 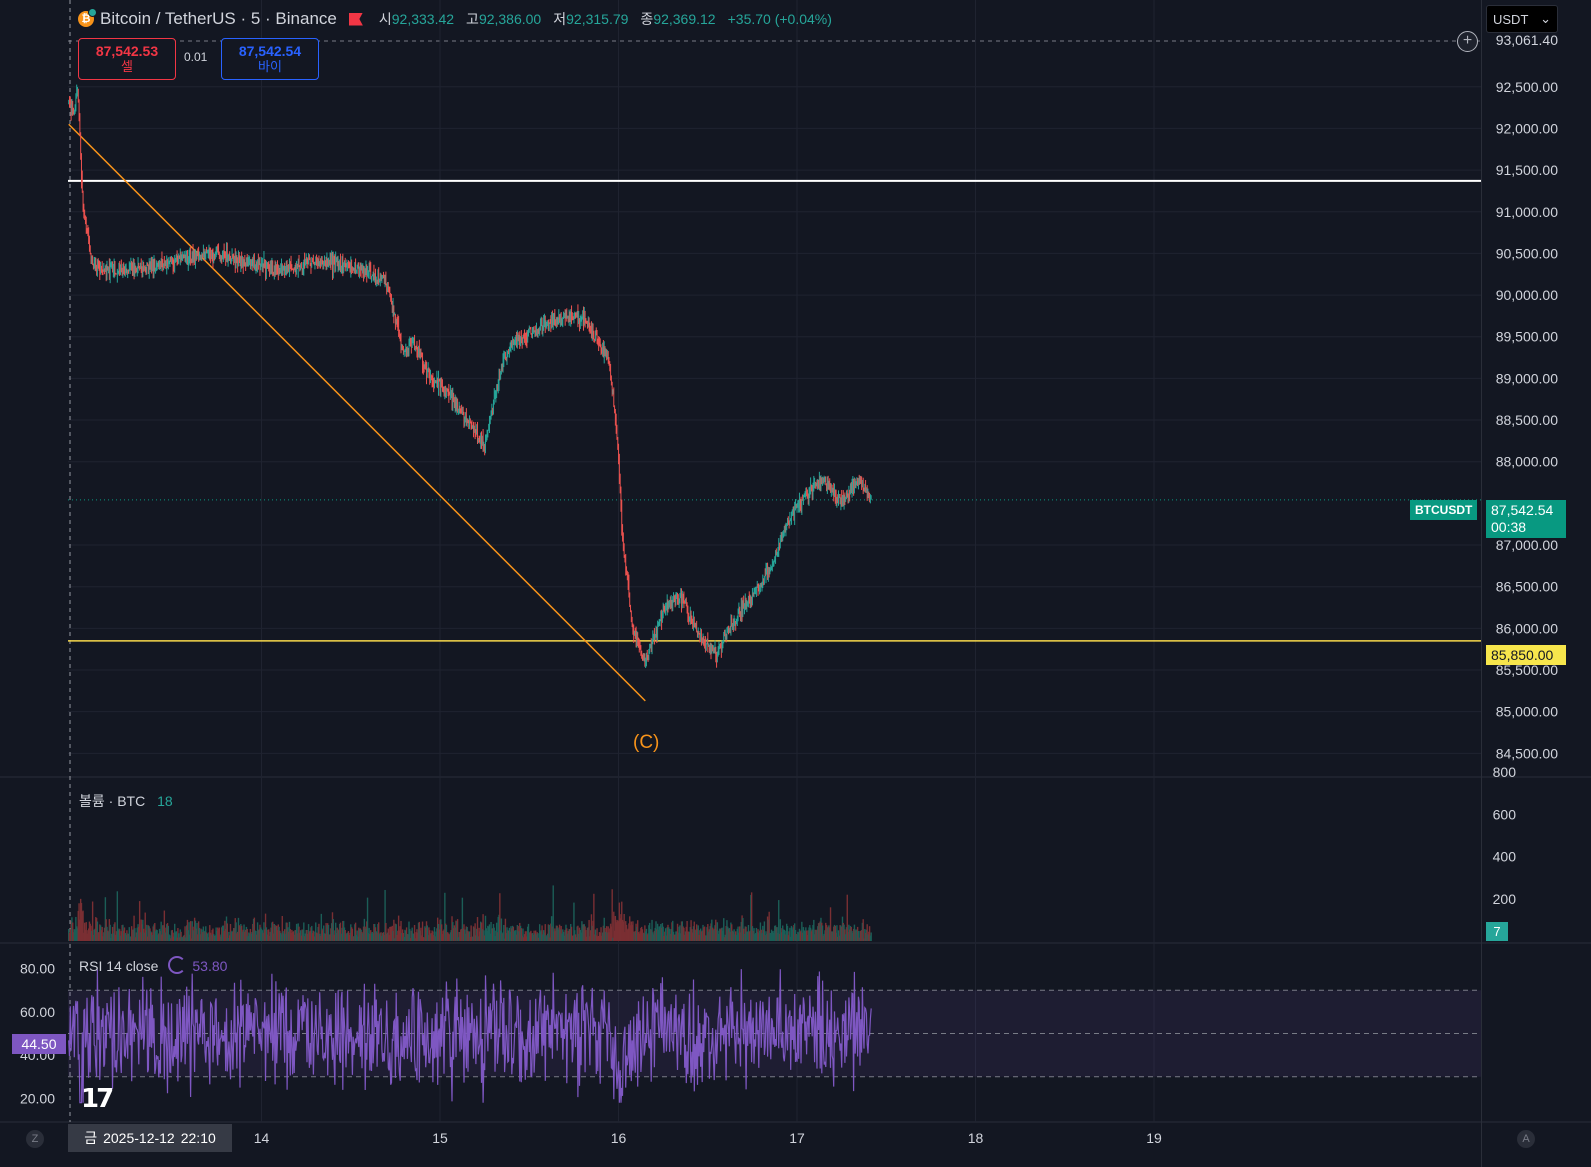 I want to click on currency-select: USDT ⌄, so click(x=1522, y=19).